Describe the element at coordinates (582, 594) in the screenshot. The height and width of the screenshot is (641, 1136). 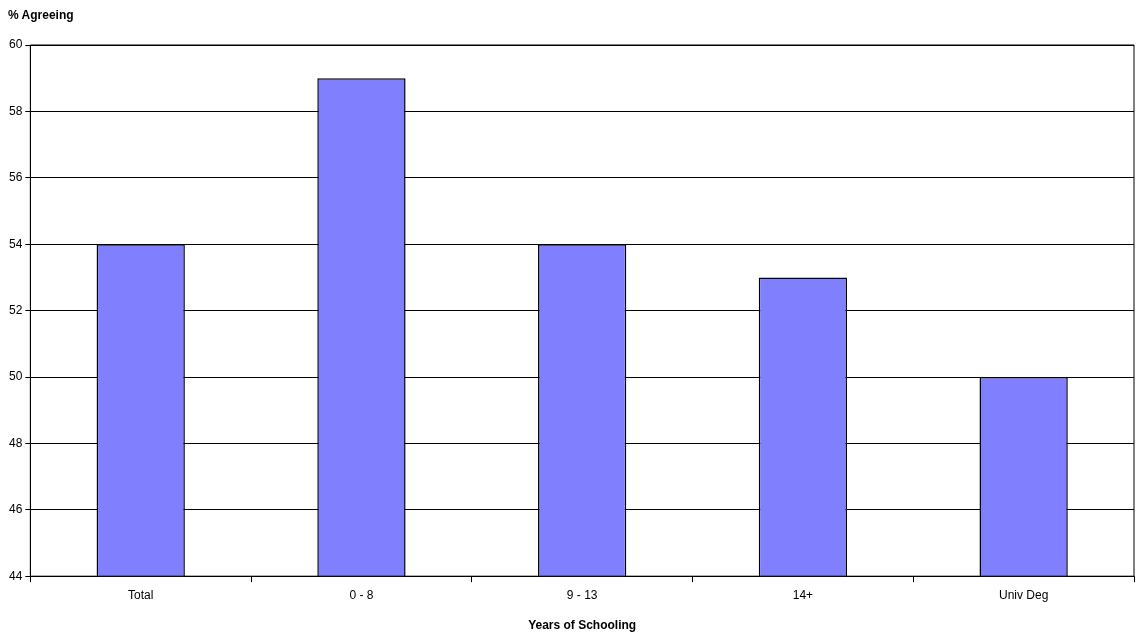
I see `x-tick-label: 9 - 13` at that location.